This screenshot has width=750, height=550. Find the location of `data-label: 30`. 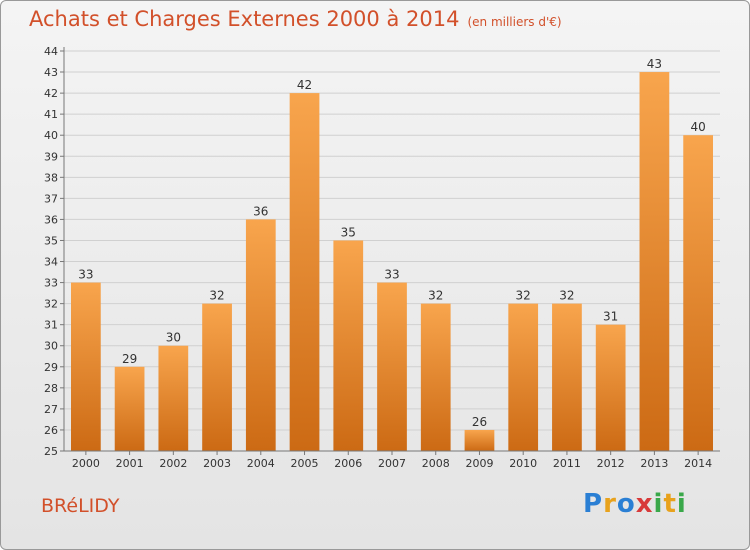

data-label: 30 is located at coordinates (173, 338).